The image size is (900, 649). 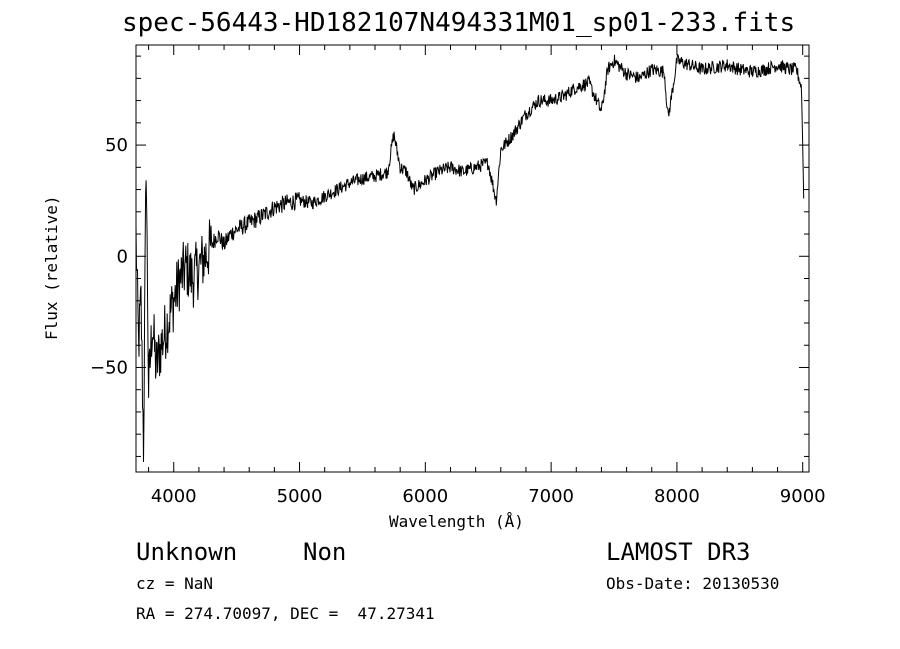 I want to click on x-tick-label: 8000, so click(x=677, y=496).